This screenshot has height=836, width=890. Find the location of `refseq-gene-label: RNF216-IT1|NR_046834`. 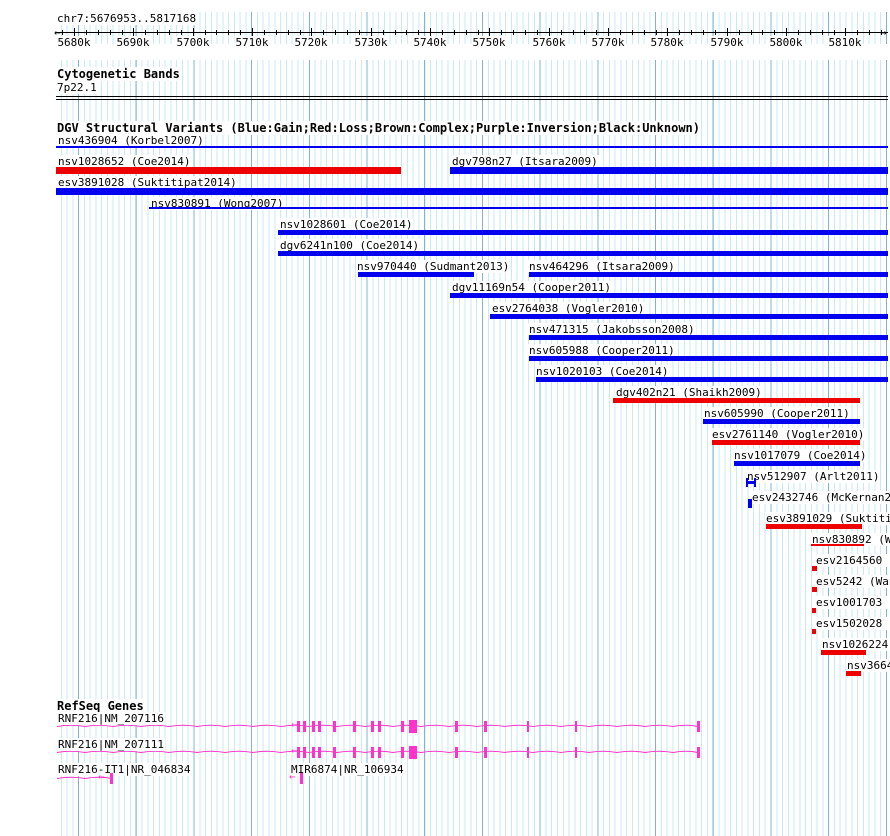

refseq-gene-label: RNF216-IT1|NR_046834 is located at coordinates (124, 769).